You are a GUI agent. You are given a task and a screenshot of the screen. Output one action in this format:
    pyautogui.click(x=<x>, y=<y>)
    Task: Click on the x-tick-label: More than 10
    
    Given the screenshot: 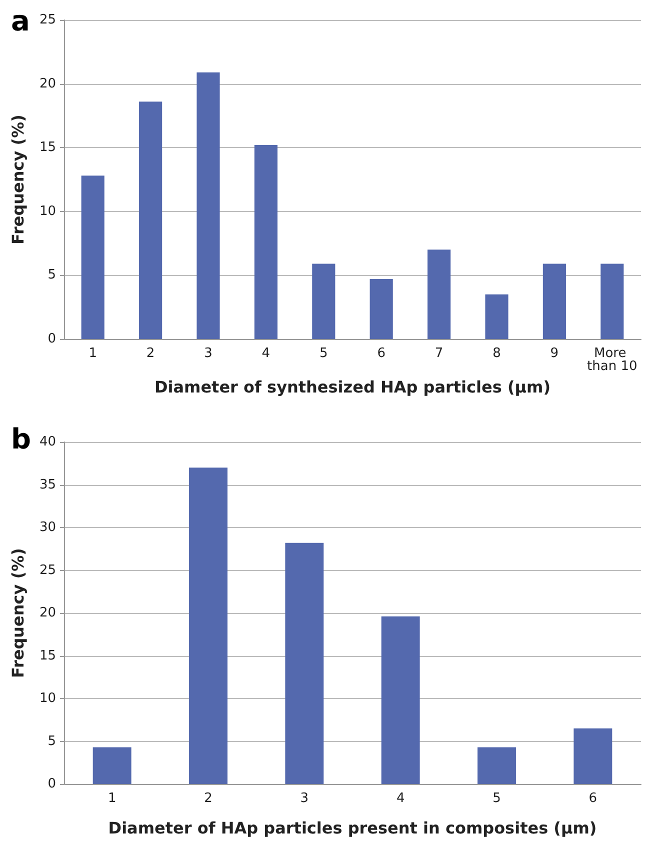 What is the action you would take?
    pyautogui.click(x=612, y=360)
    